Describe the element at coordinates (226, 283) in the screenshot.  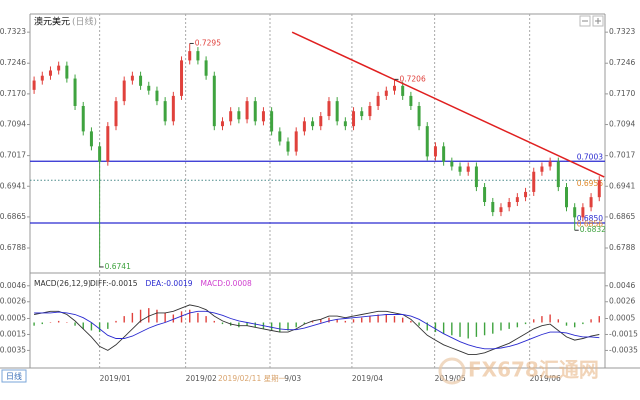
I see `legend-label: MACD:0.0008` at that location.